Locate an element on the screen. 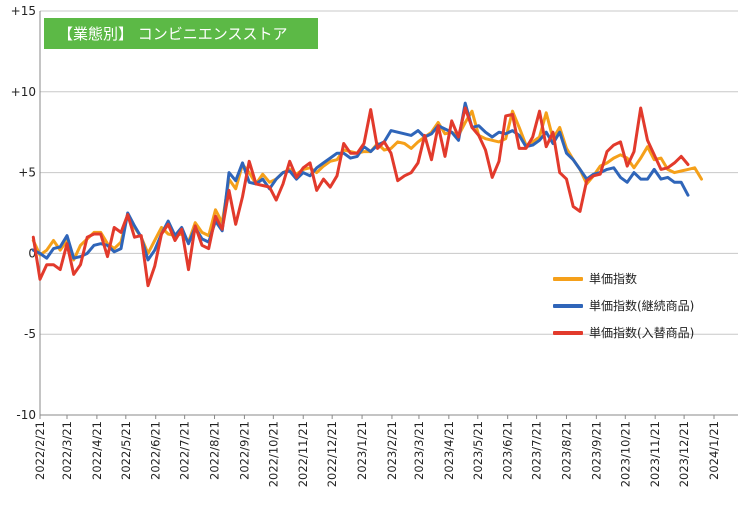 The width and height of the screenshot is (742, 510). x-tick-label: 2024/1/21 is located at coordinates (714, 450).